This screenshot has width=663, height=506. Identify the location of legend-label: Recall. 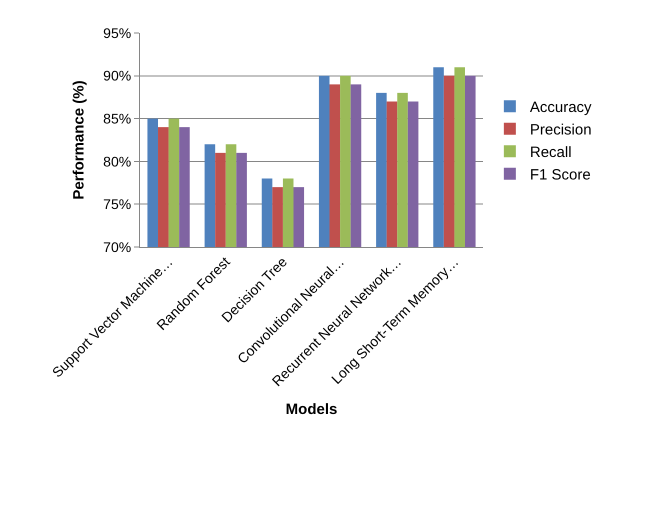
(551, 153).